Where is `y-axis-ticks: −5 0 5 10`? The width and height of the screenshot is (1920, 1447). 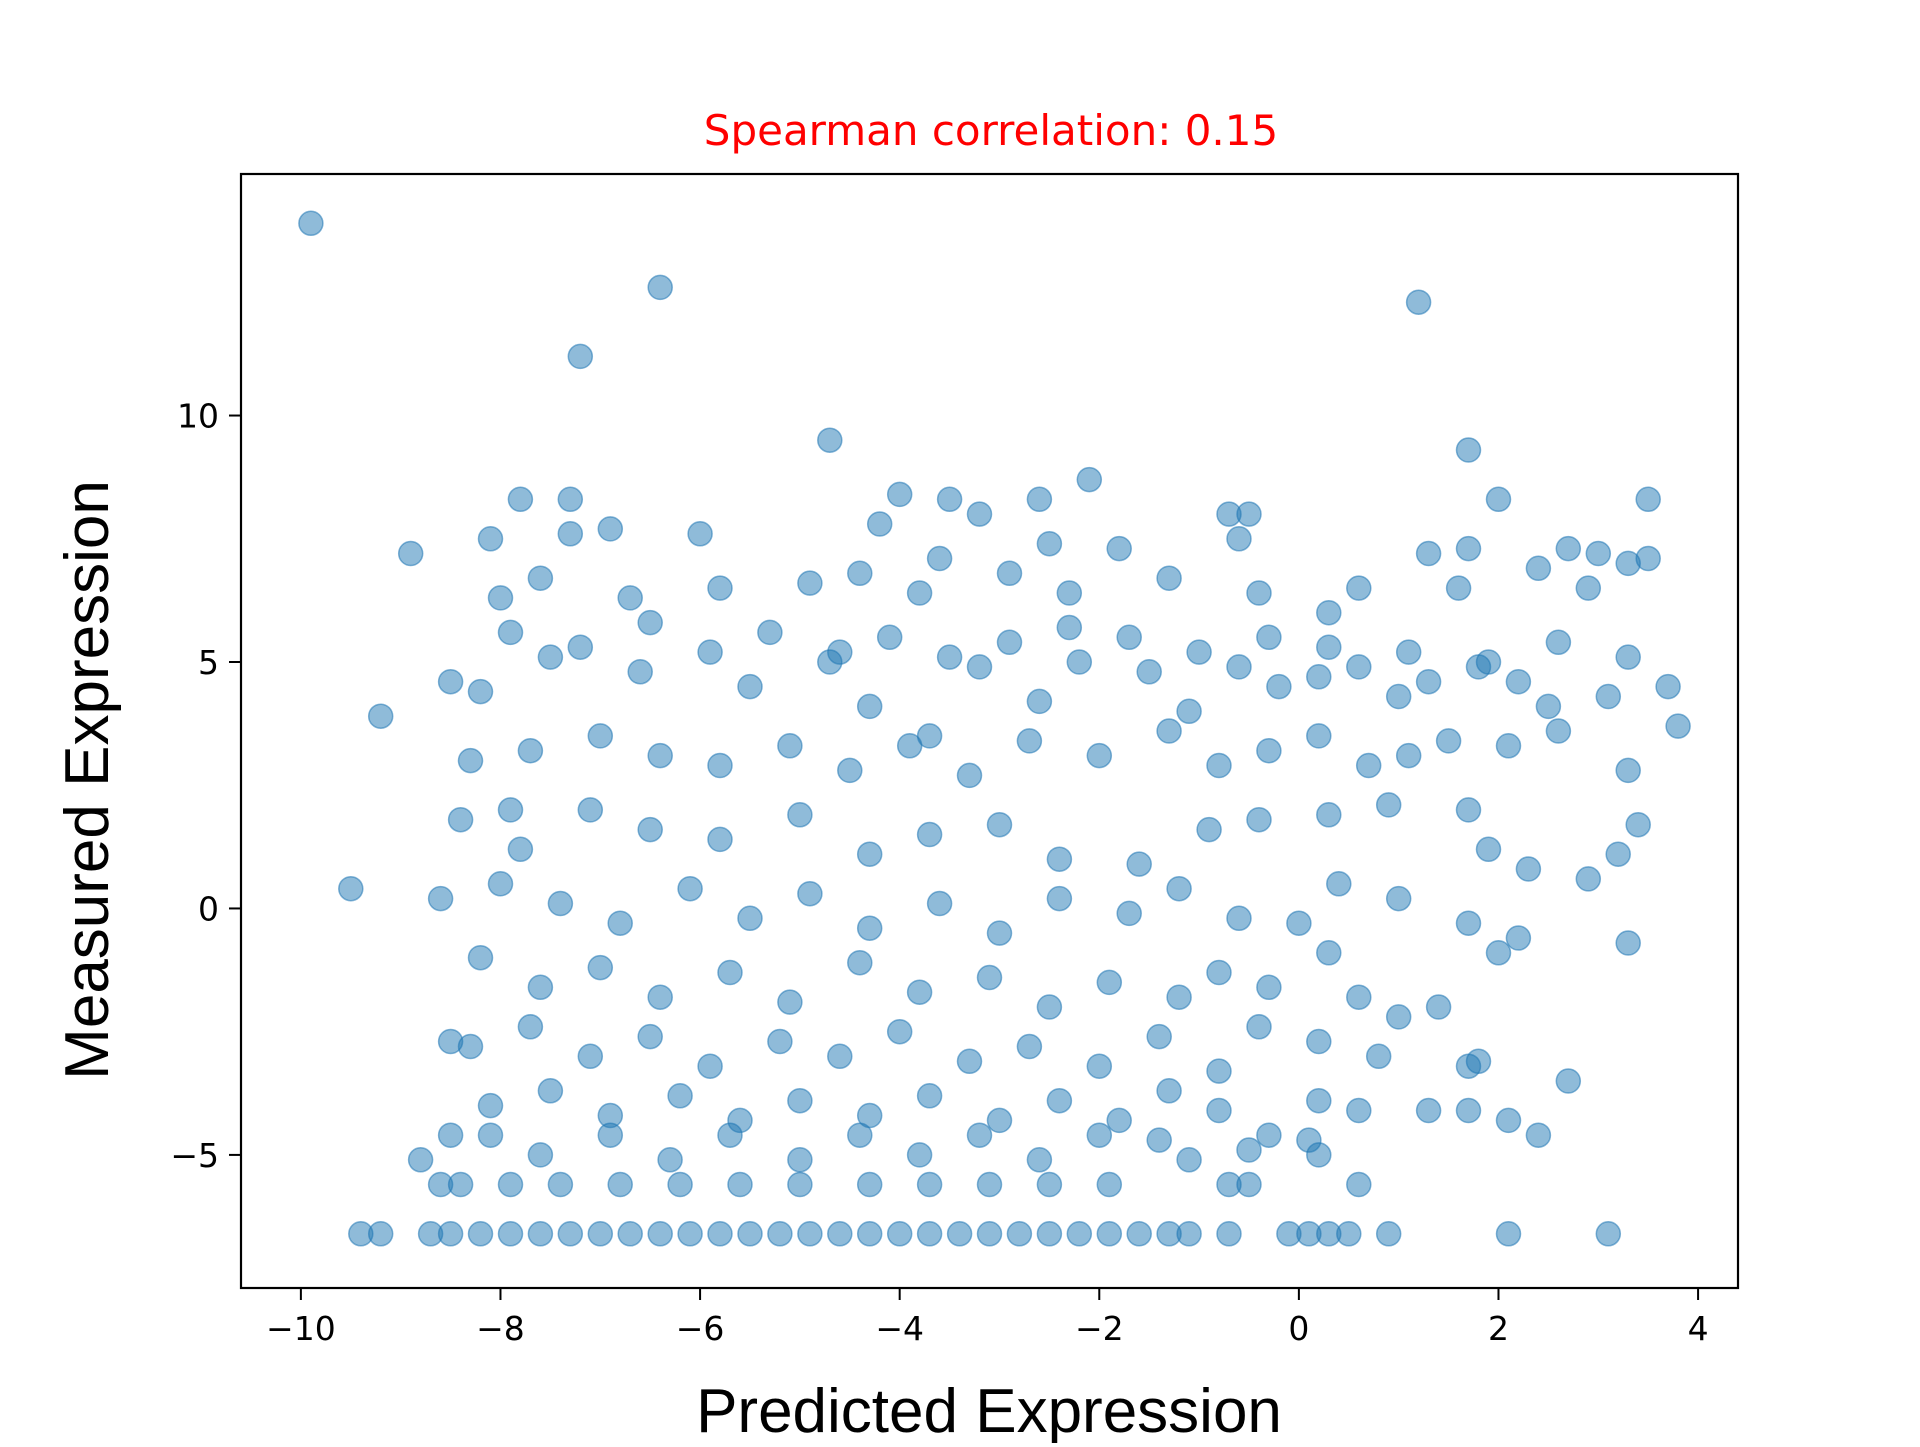 y-axis-ticks: −5 0 5 10 is located at coordinates (205, 786).